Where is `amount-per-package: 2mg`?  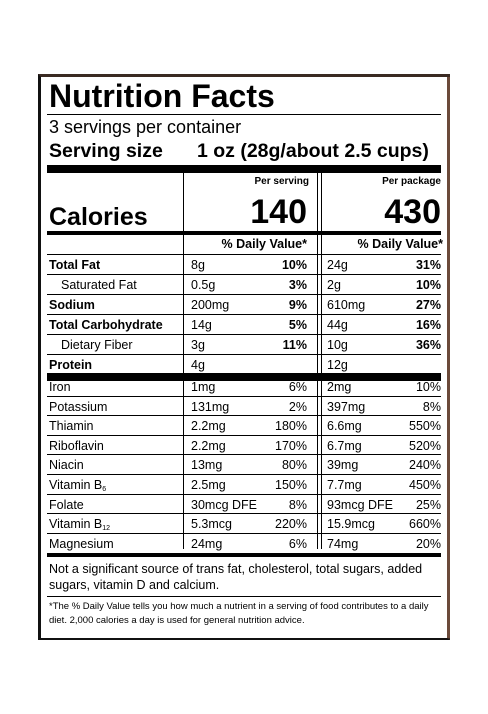
amount-per-package: 2mg is located at coordinates (339, 387).